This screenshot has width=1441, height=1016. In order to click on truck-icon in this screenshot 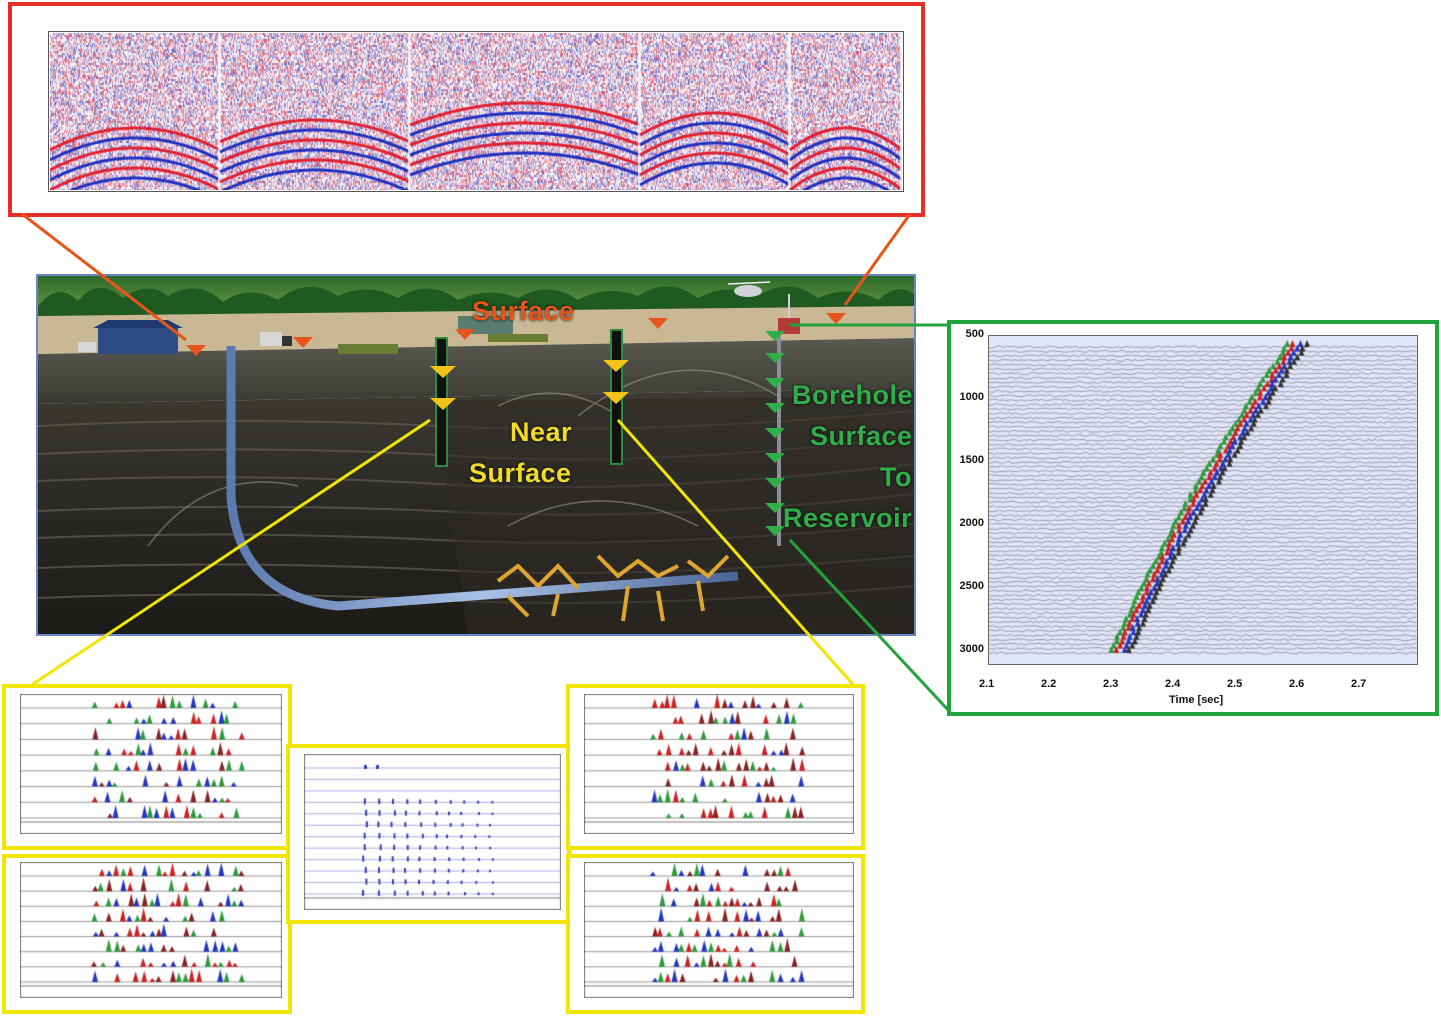, I will do `click(276, 339)`.